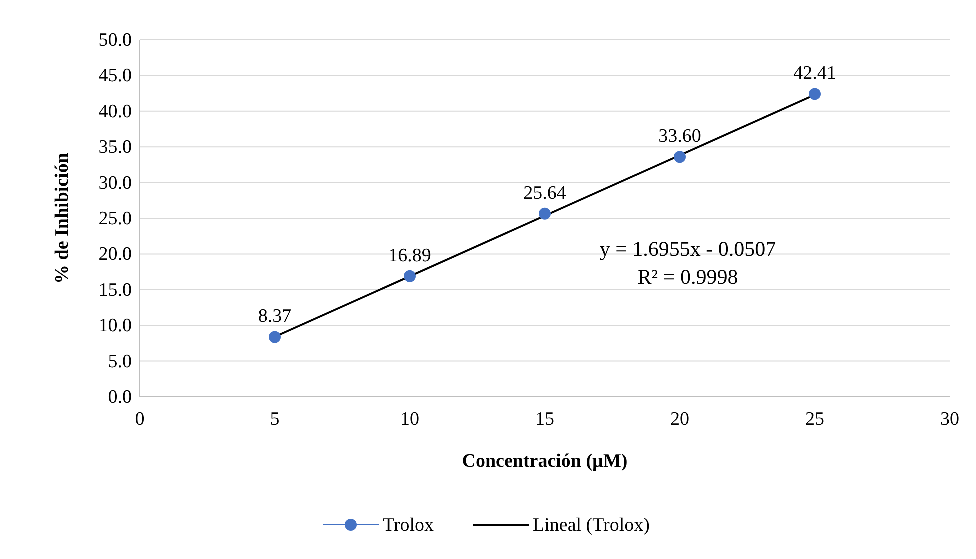  I want to click on x-tick-label: 15, so click(545, 419).